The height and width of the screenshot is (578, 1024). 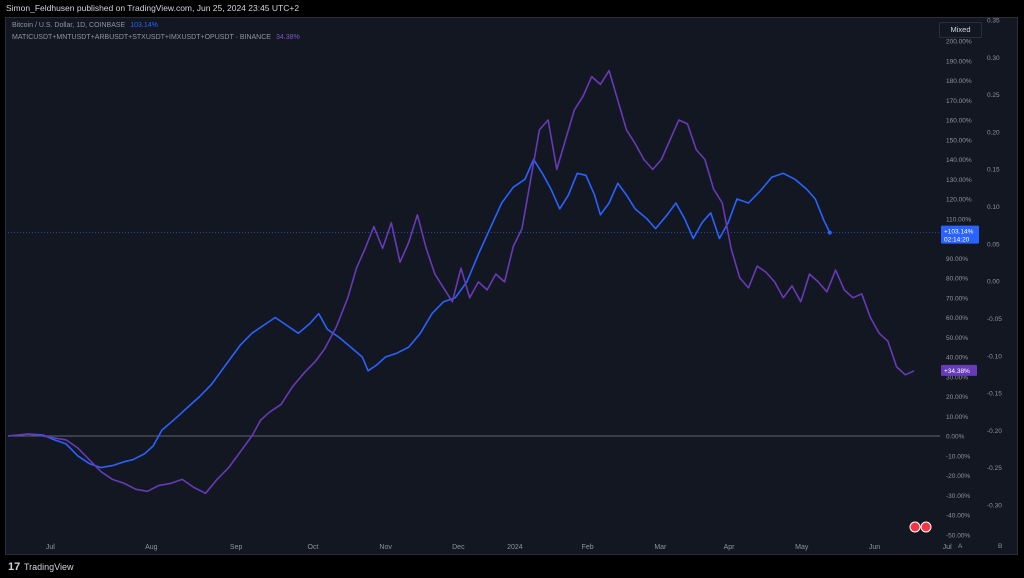 What do you see at coordinates (385, 547) in the screenshot?
I see `x-tick-label: Nov` at bounding box center [385, 547].